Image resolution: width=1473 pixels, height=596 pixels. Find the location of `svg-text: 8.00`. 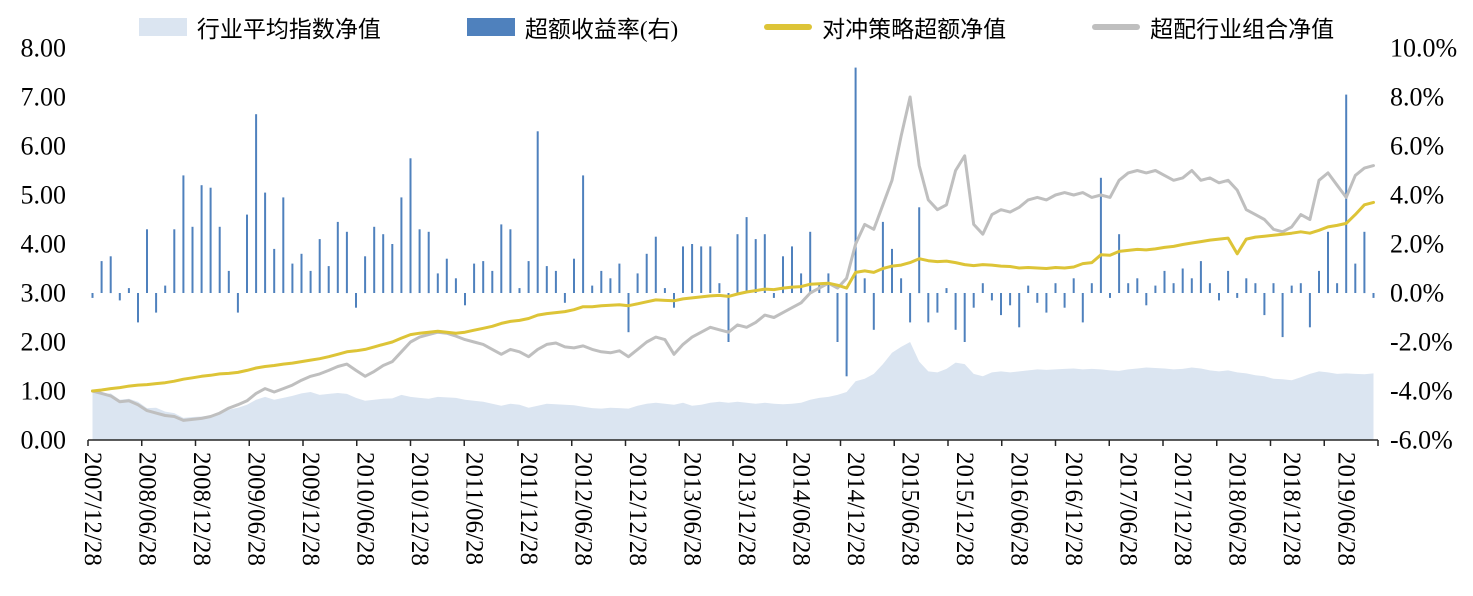

svg-text: 8.00 is located at coordinates (44, 48).